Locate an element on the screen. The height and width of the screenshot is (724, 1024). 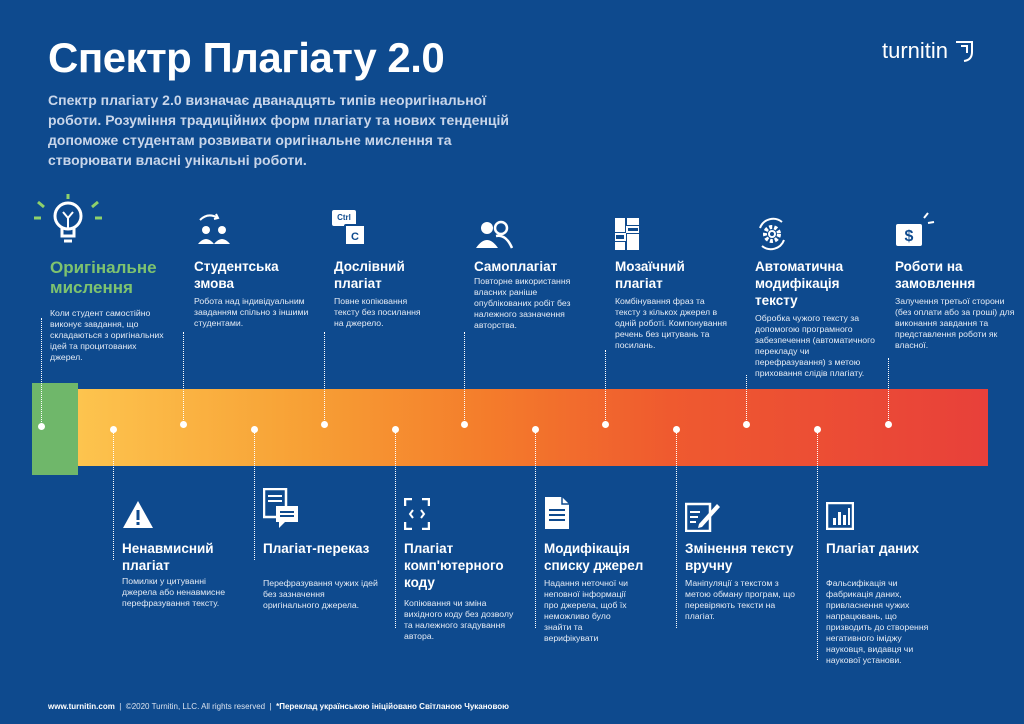
document-edit-icon is located at coordinates (557, 513).